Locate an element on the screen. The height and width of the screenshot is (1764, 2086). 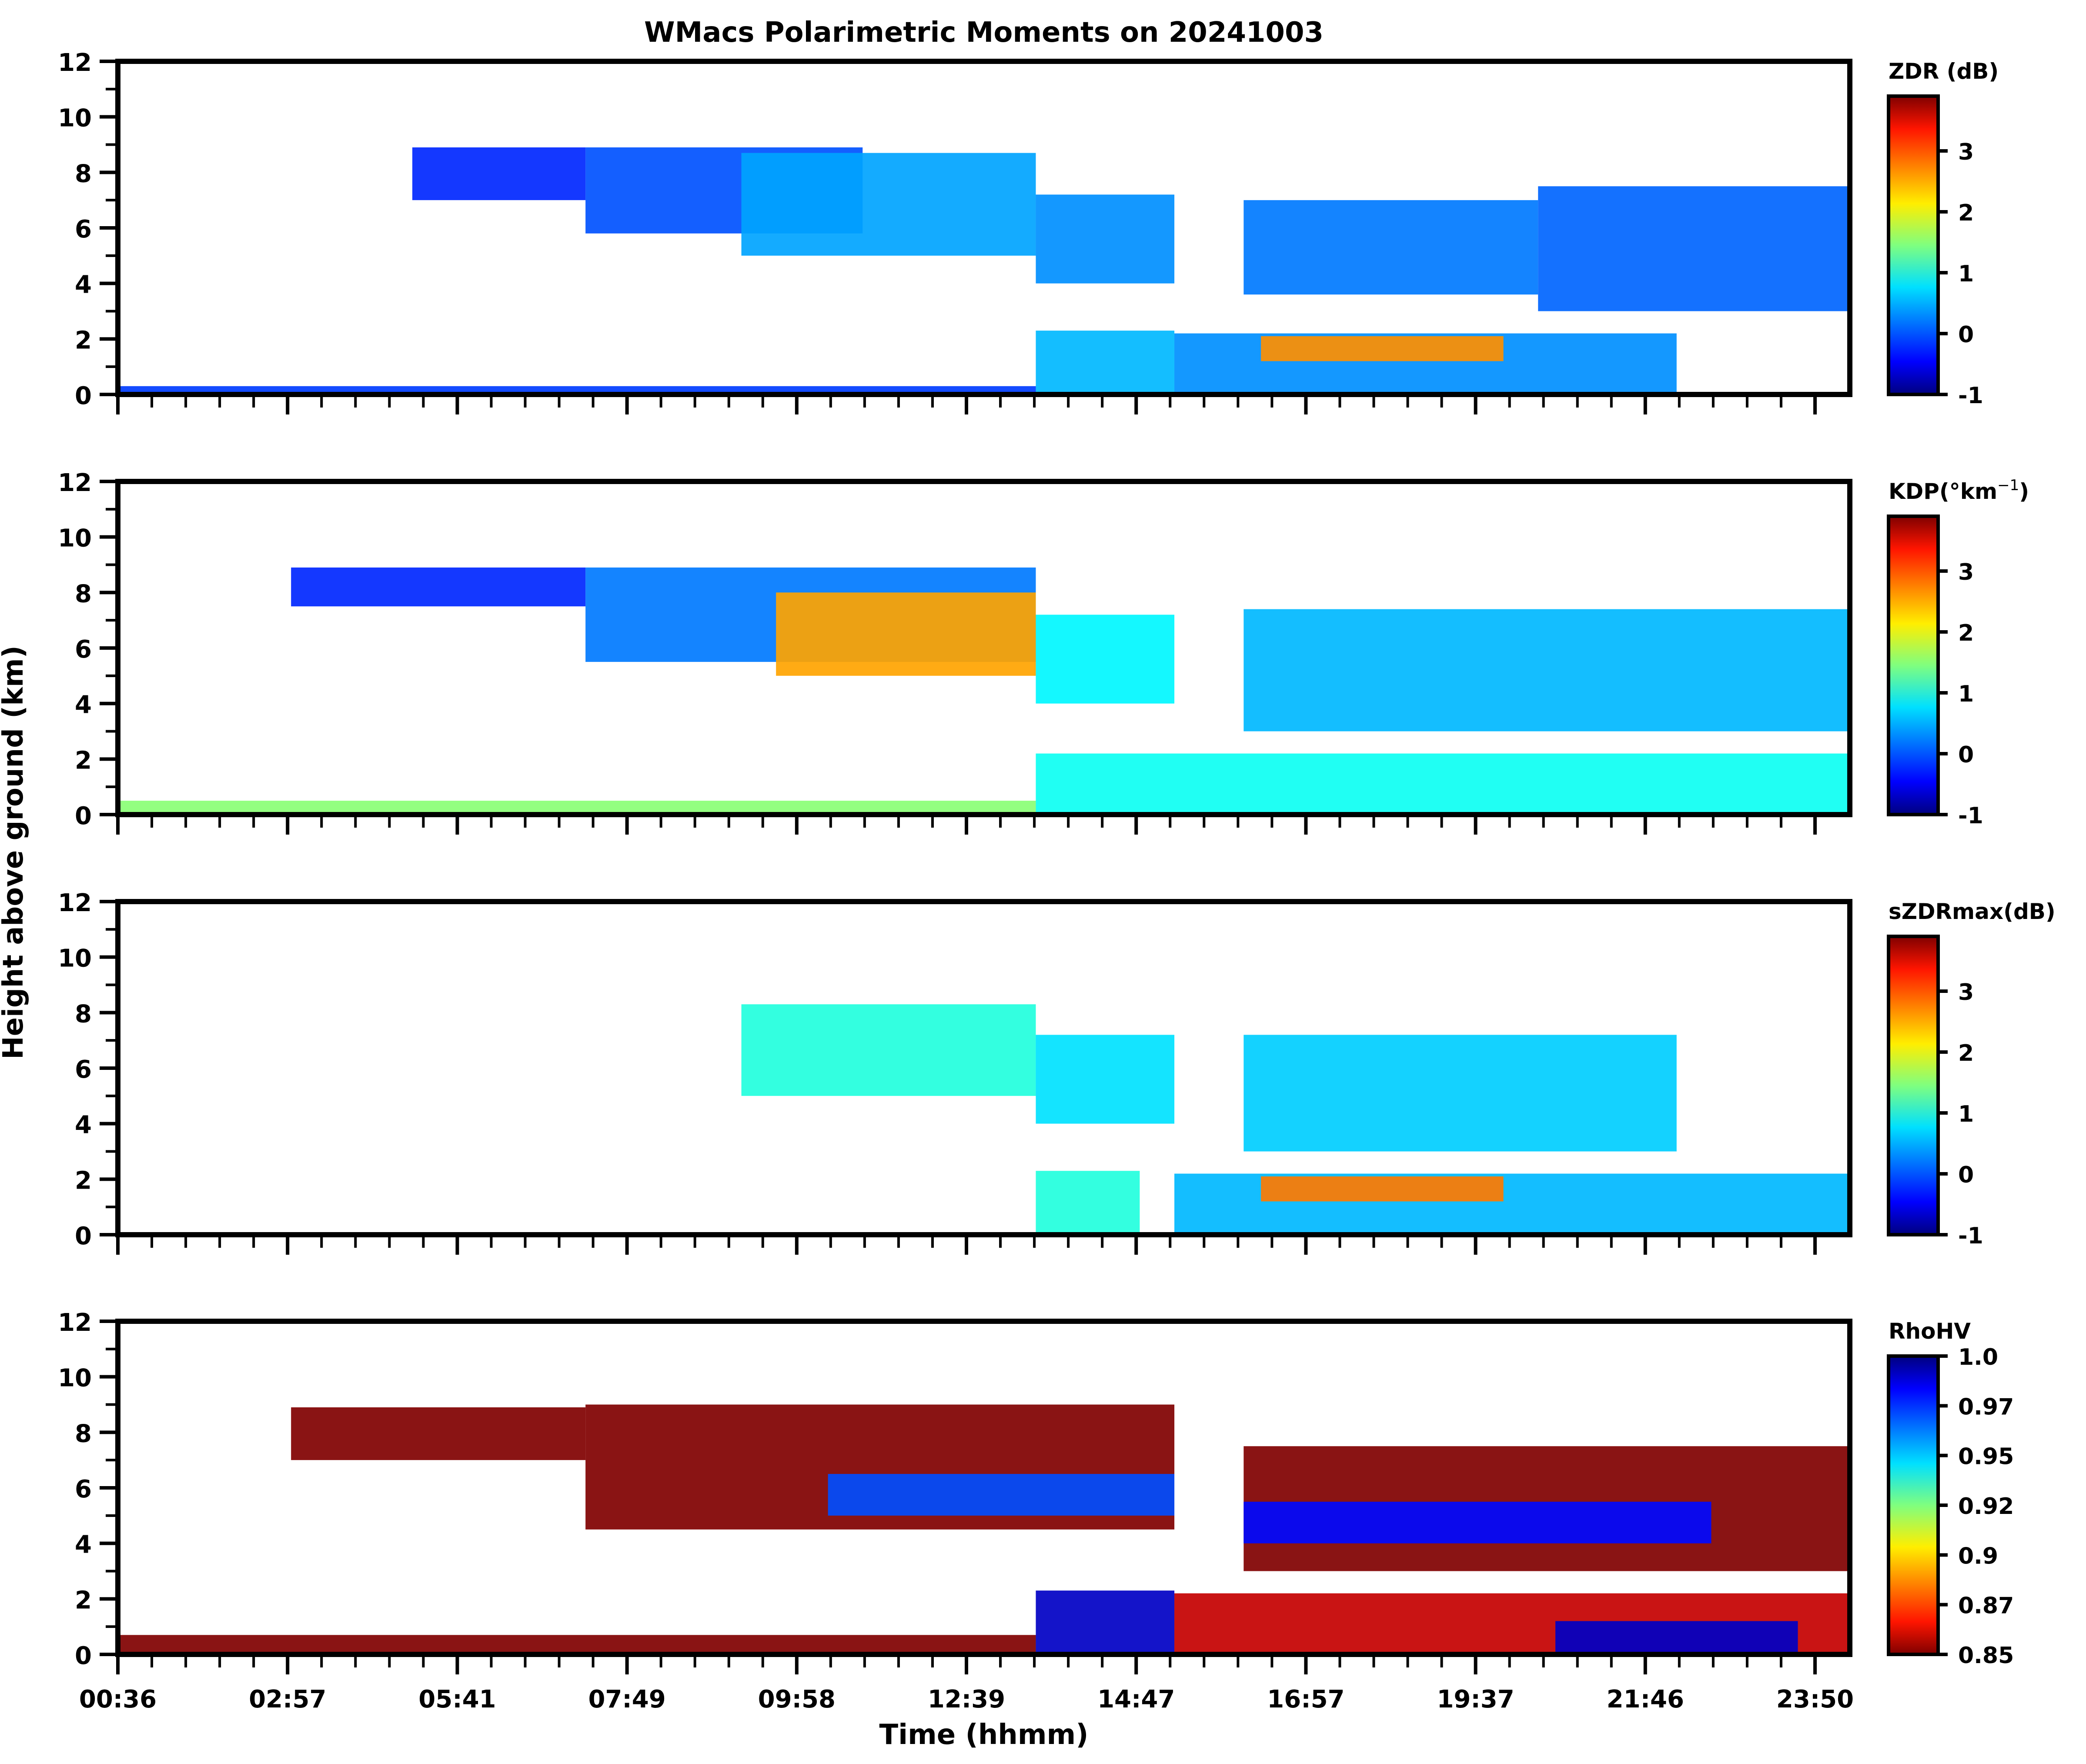
colorbar-label: sZDRmax(dB) is located at coordinates (1973, 911).